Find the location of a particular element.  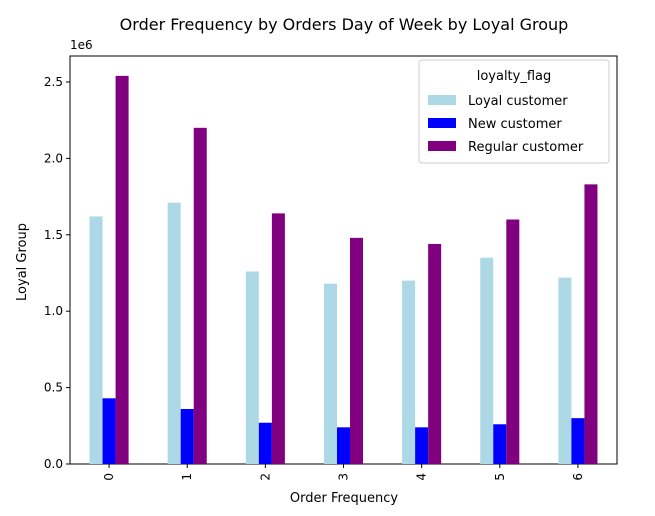

x-tick-label: 6 is located at coordinates (578, 477).